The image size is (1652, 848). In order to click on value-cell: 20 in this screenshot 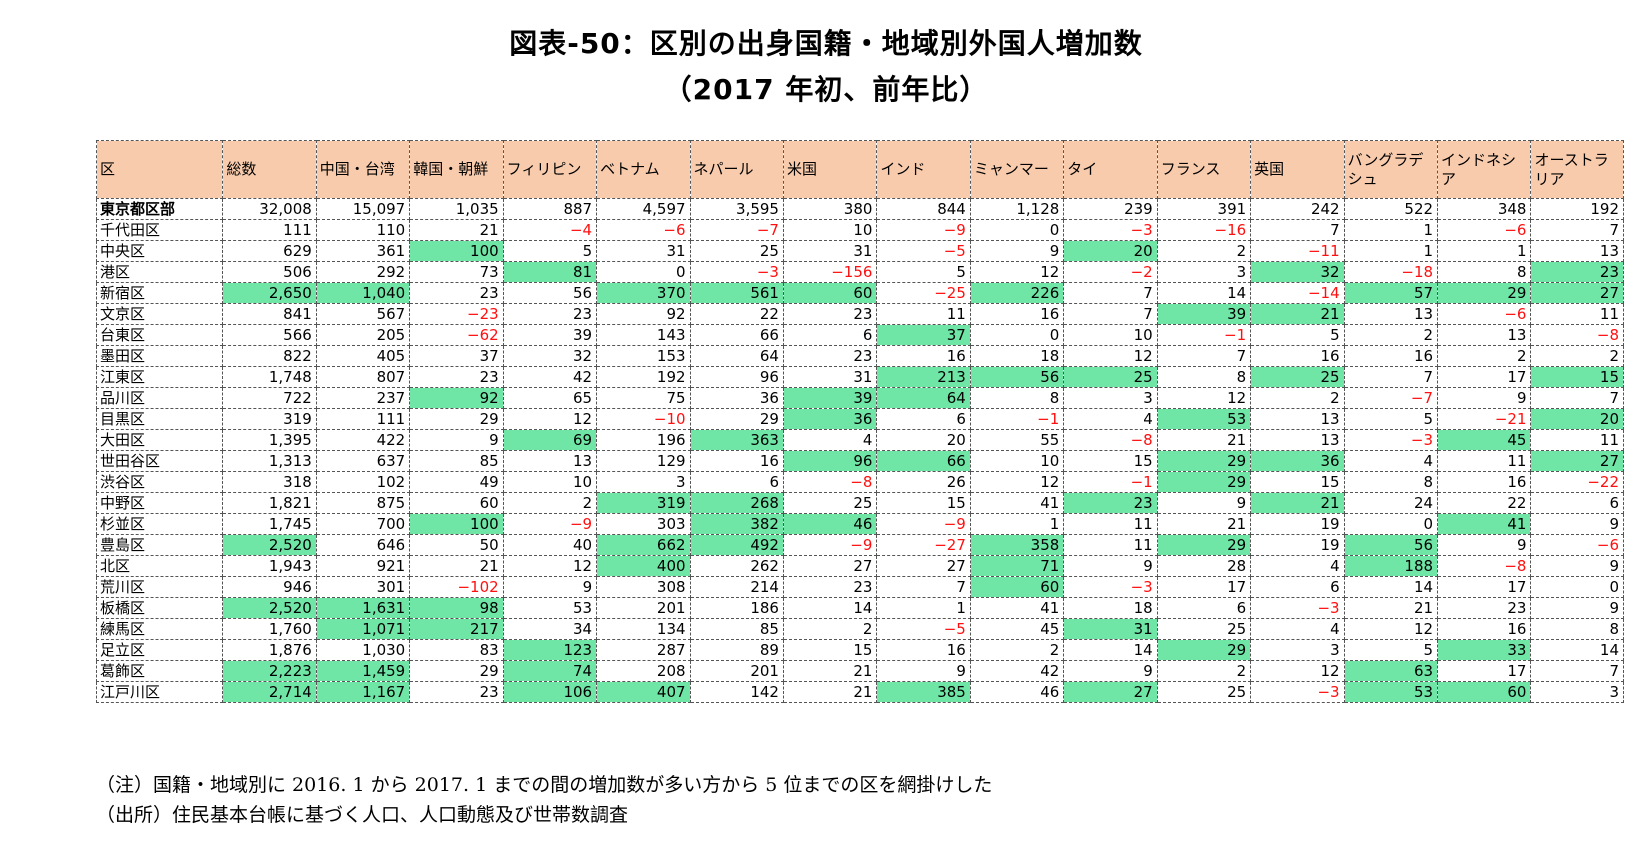, I will do `click(1577, 419)`.